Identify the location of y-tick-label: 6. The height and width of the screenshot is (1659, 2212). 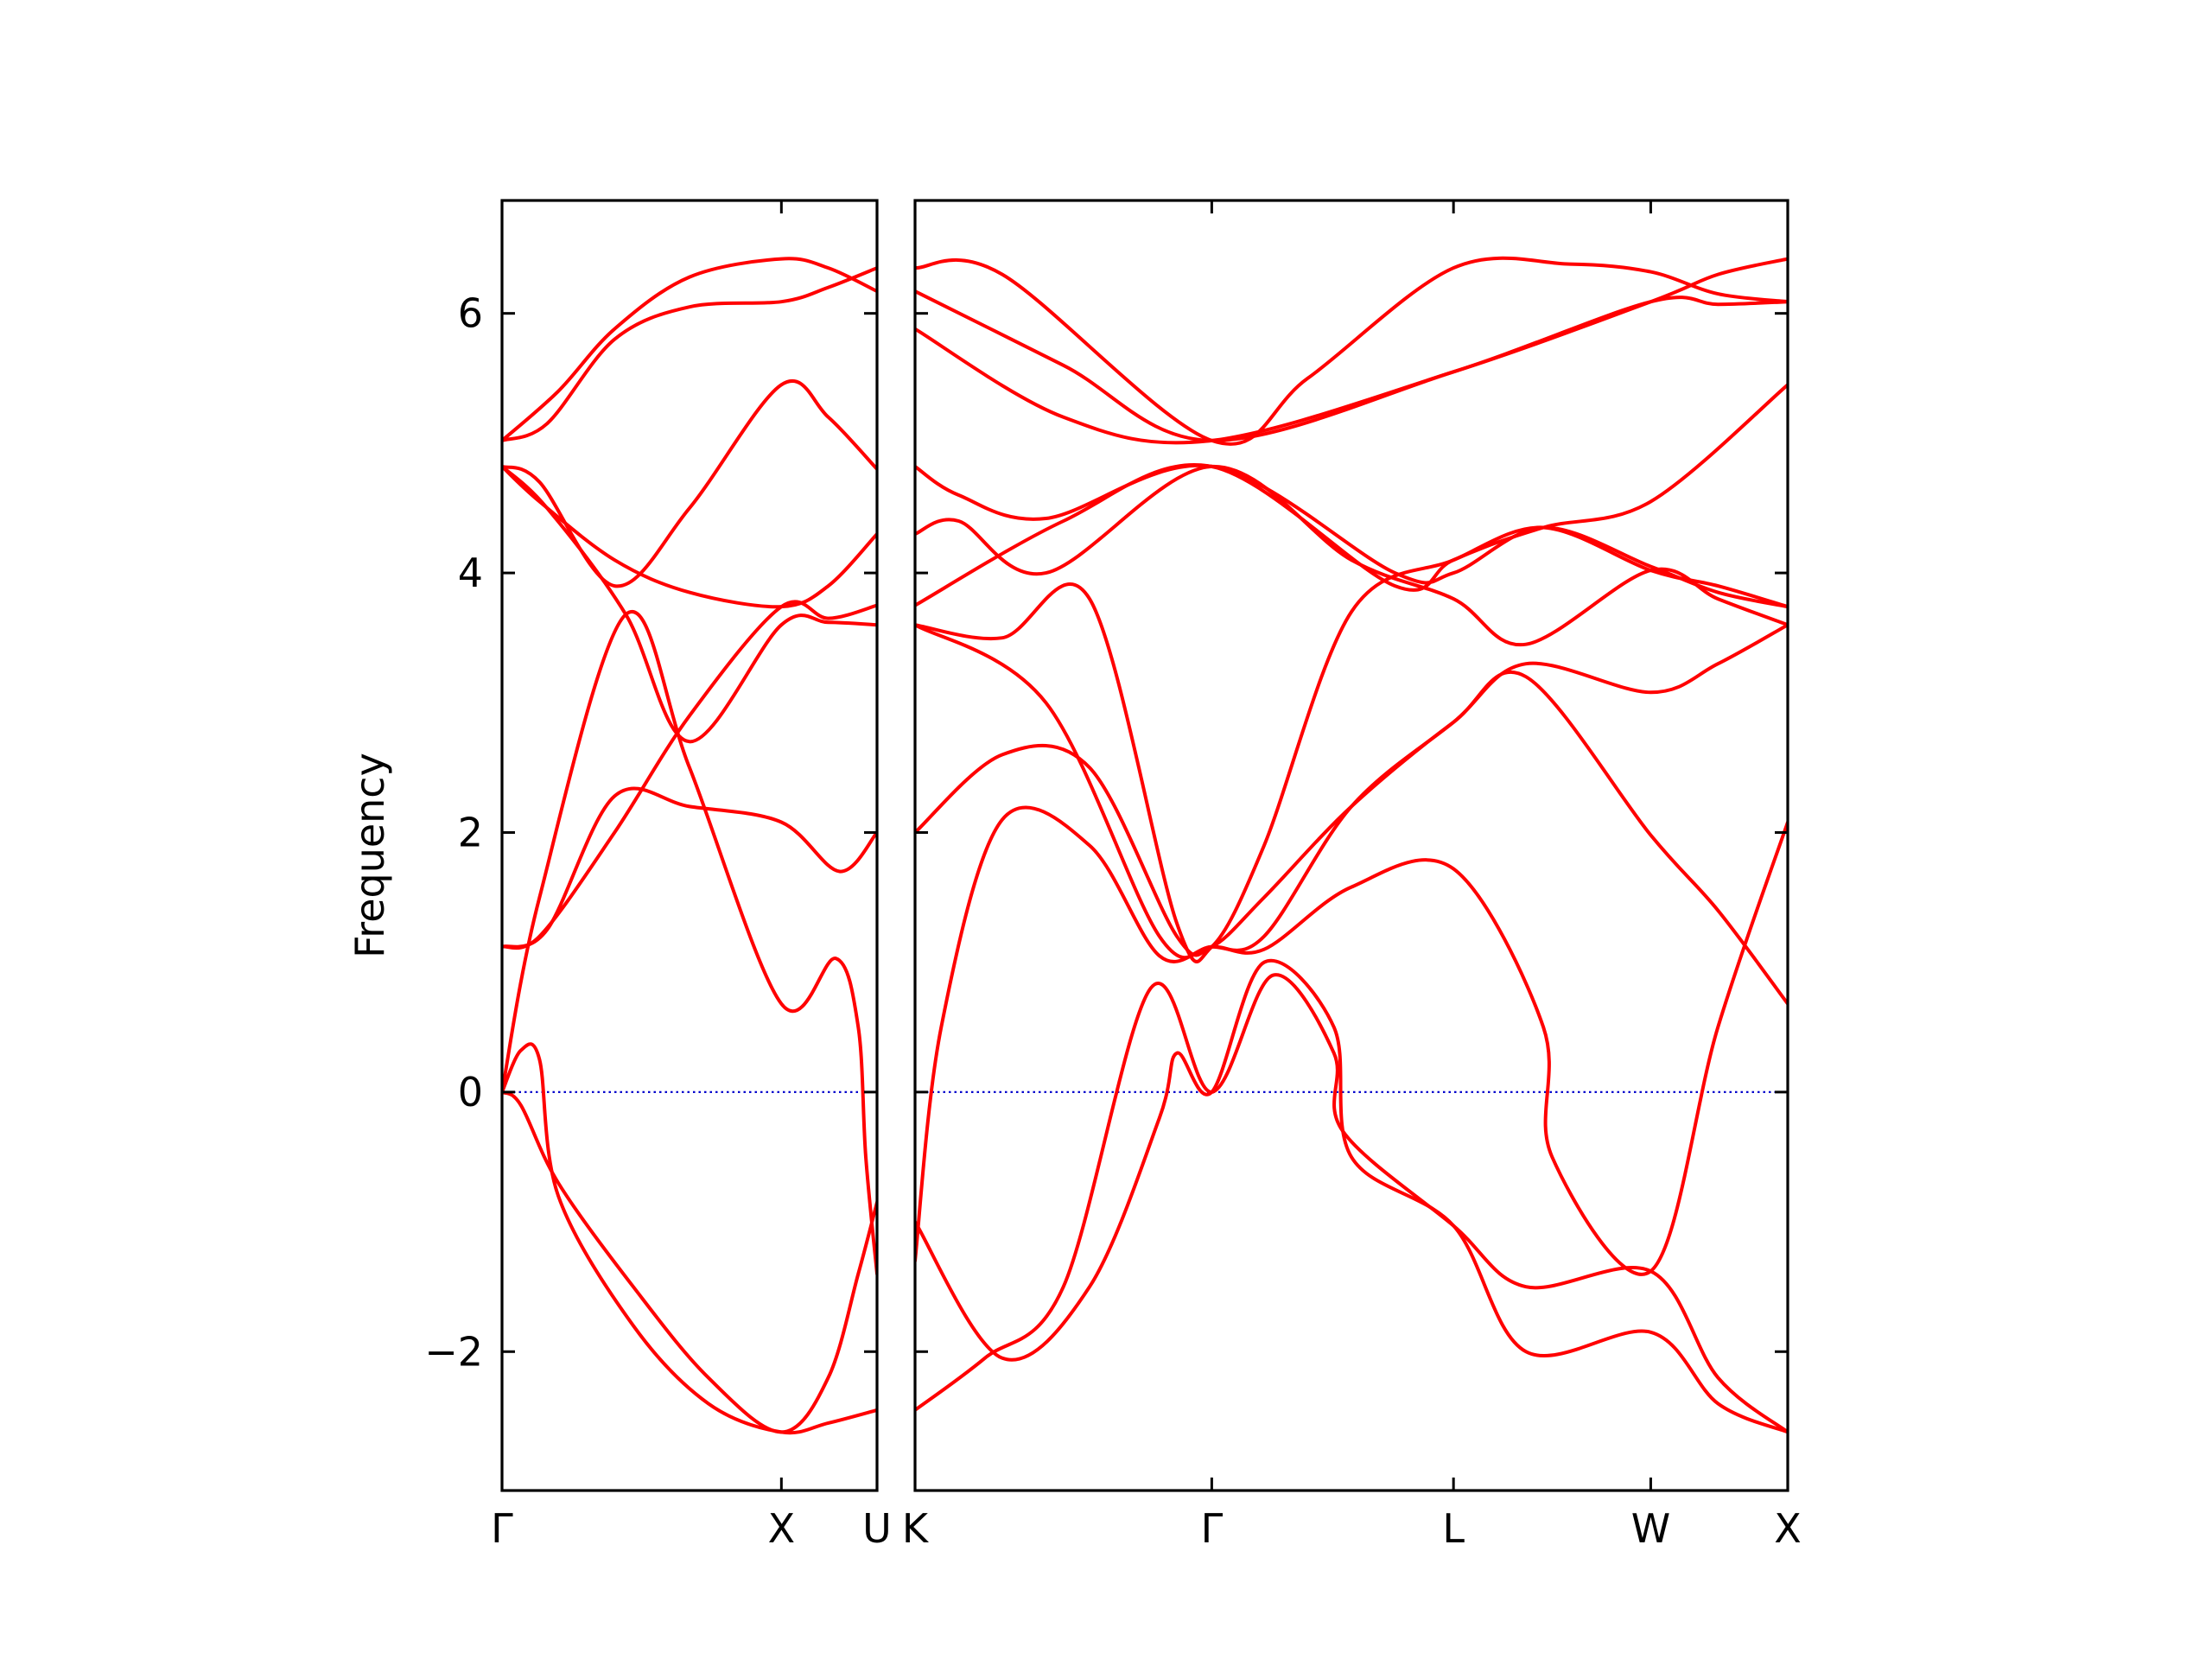
(471, 313).